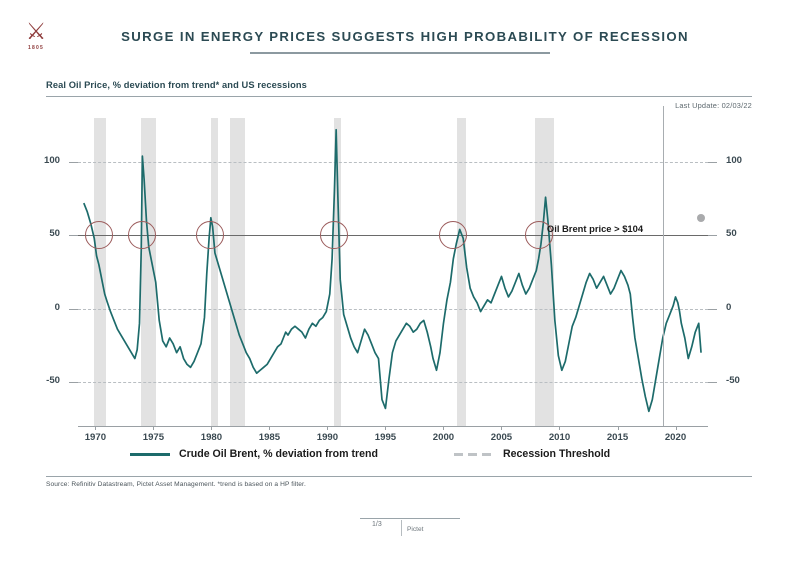 The image size is (800, 562). What do you see at coordinates (393, 236) in the screenshot?
I see `threshold-line` at bounding box center [393, 236].